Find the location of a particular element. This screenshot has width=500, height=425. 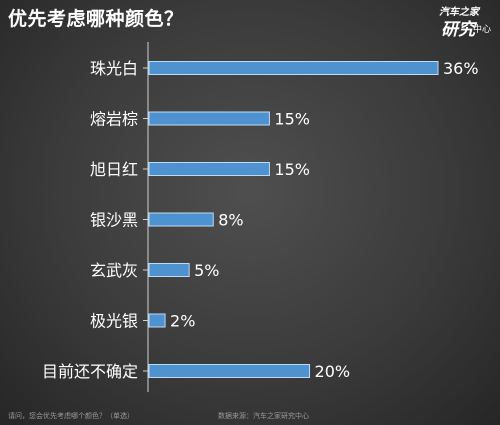

logo-line-2: 研究 is located at coordinates (458, 30).